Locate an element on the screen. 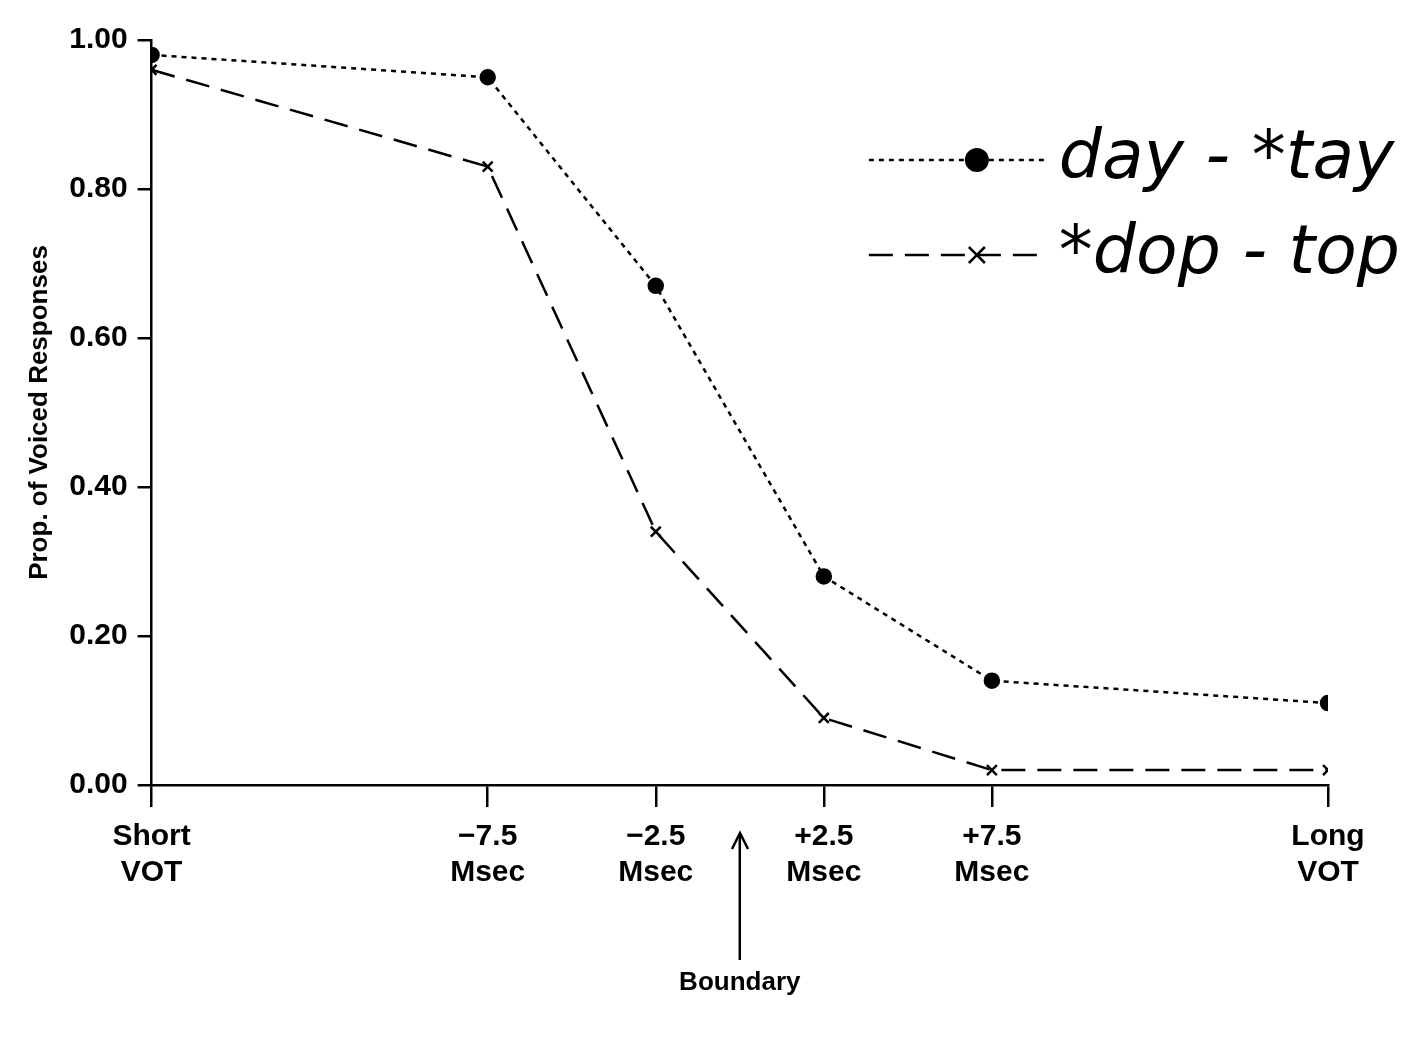 Image resolution: width=1418 pixels, height=1053 pixels. x-tick-label: −7.5 Msec is located at coordinates (488, 853).